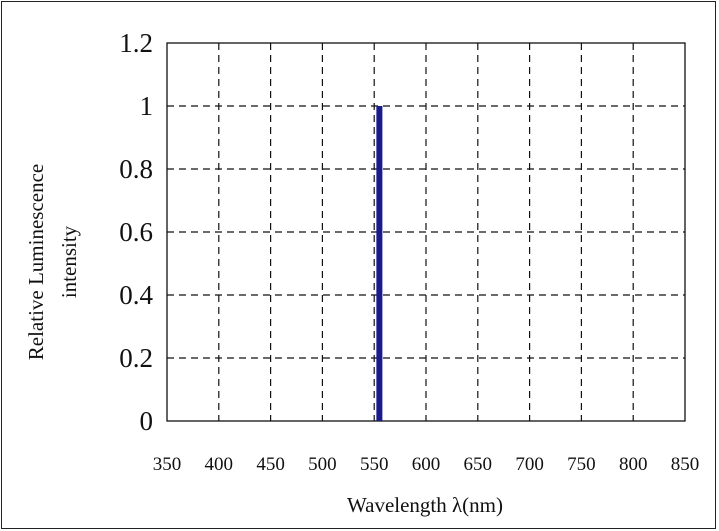 The width and height of the screenshot is (719, 531). I want to click on x-tick-label: 850, so click(685, 464).